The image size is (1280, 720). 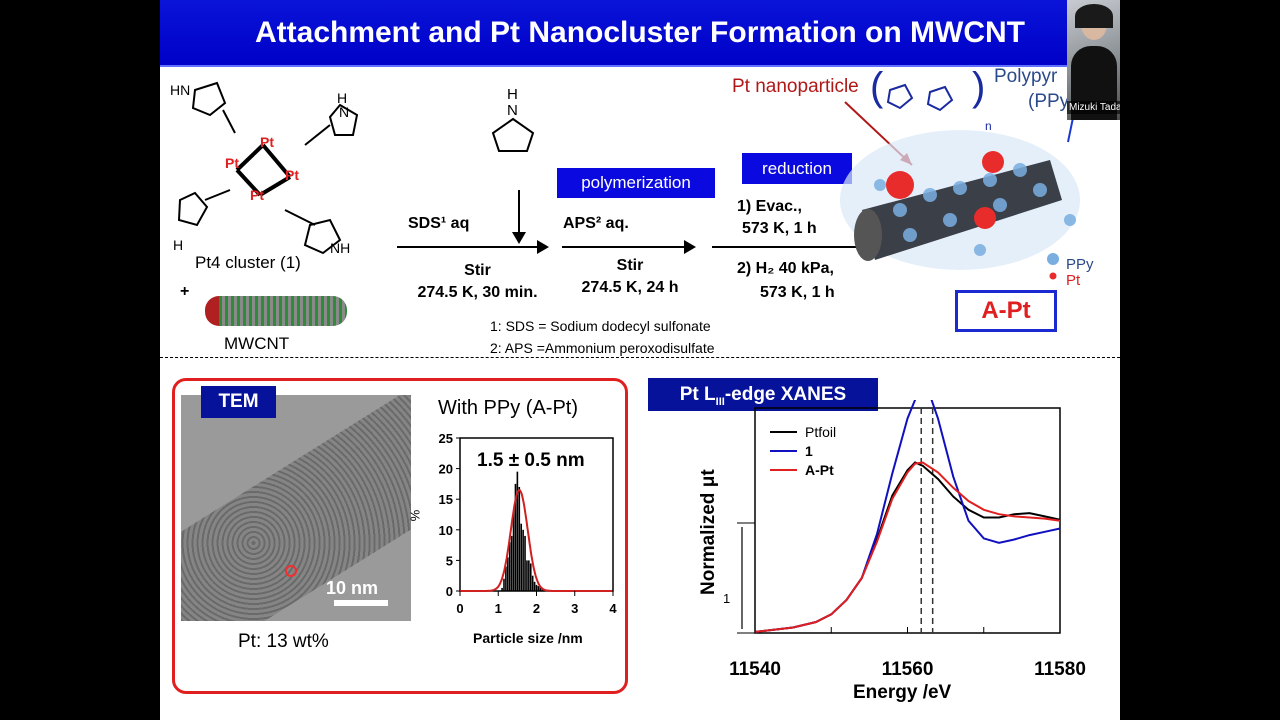 I want to click on step2-conditions: Stir 274.5 K, 24 h, so click(x=630, y=277).